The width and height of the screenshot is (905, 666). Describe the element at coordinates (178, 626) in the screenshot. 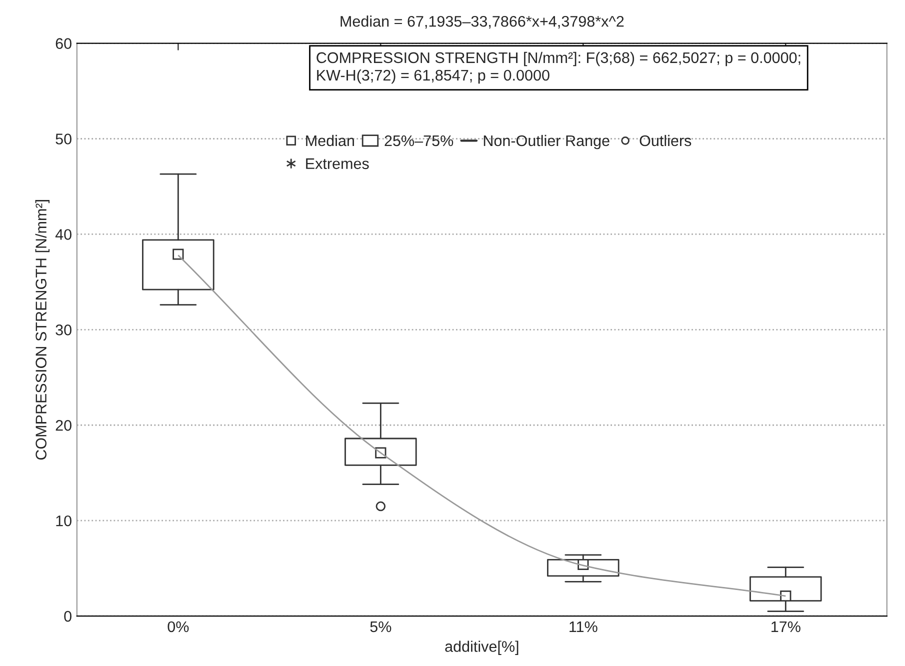

I see `x-tick-label: 0%` at that location.